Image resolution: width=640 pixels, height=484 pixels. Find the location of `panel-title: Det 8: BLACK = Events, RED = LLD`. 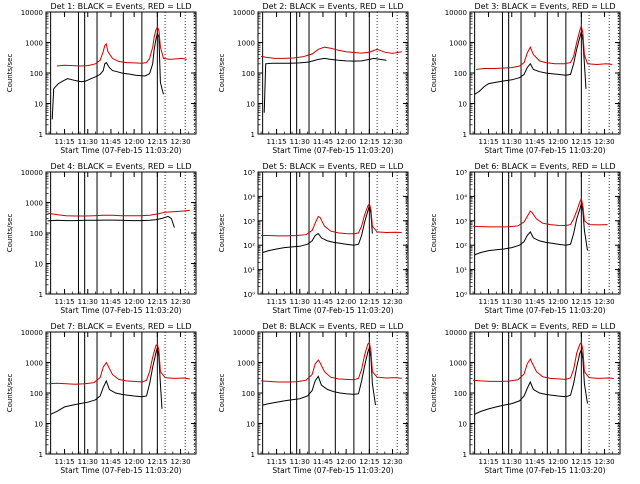

panel-title: Det 8: BLACK = Events, RED = LLD is located at coordinates (333, 326).